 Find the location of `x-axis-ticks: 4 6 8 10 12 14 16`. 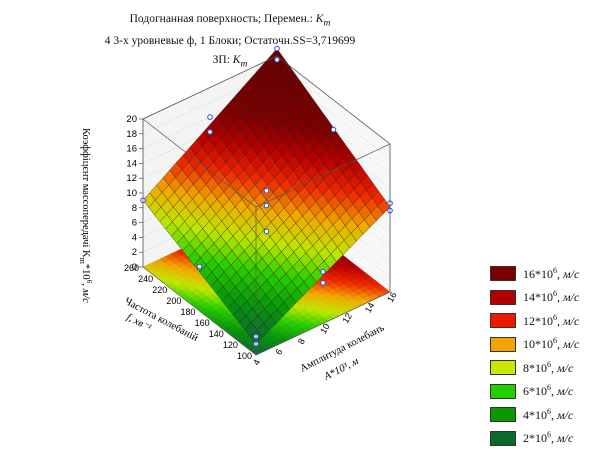

x-axis-ticks: 4 6 8 10 12 14 16 is located at coordinates (325, 328).